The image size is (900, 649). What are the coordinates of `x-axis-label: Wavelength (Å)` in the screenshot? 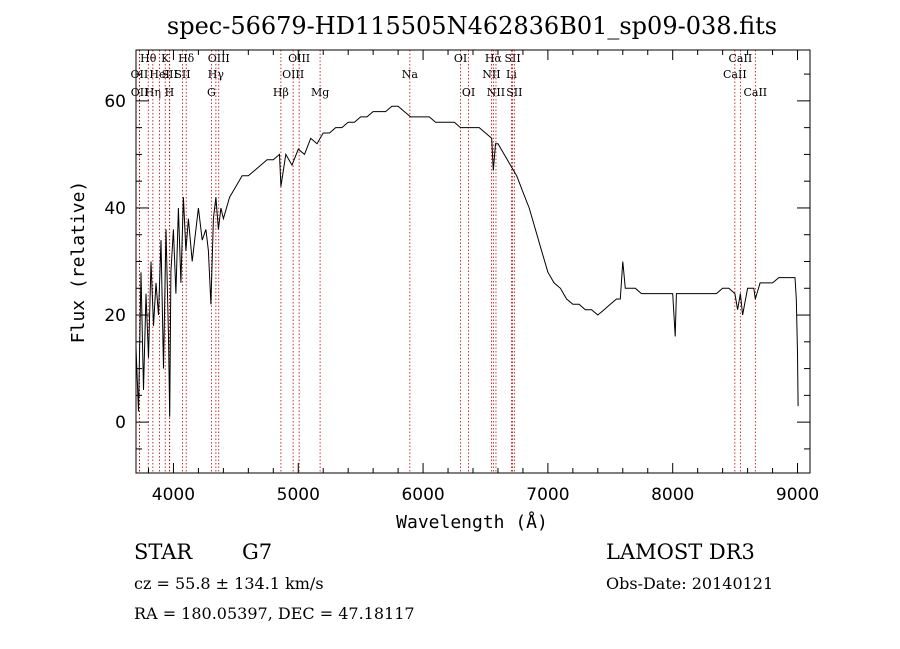 It's located at (472, 522).